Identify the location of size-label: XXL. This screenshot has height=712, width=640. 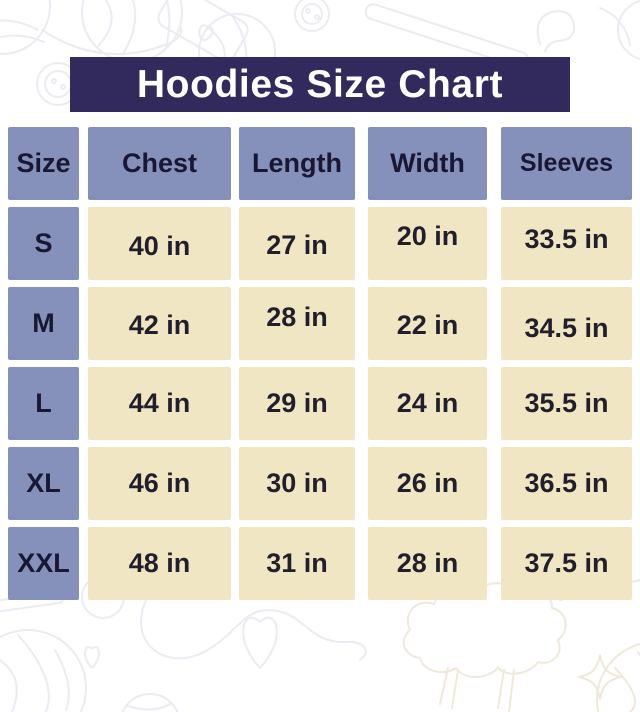
(43, 563).